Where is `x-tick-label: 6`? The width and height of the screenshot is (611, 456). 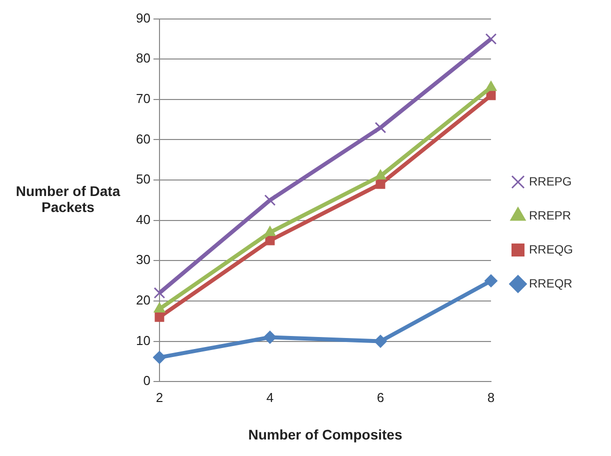
x-tick-label: 6 is located at coordinates (380, 397).